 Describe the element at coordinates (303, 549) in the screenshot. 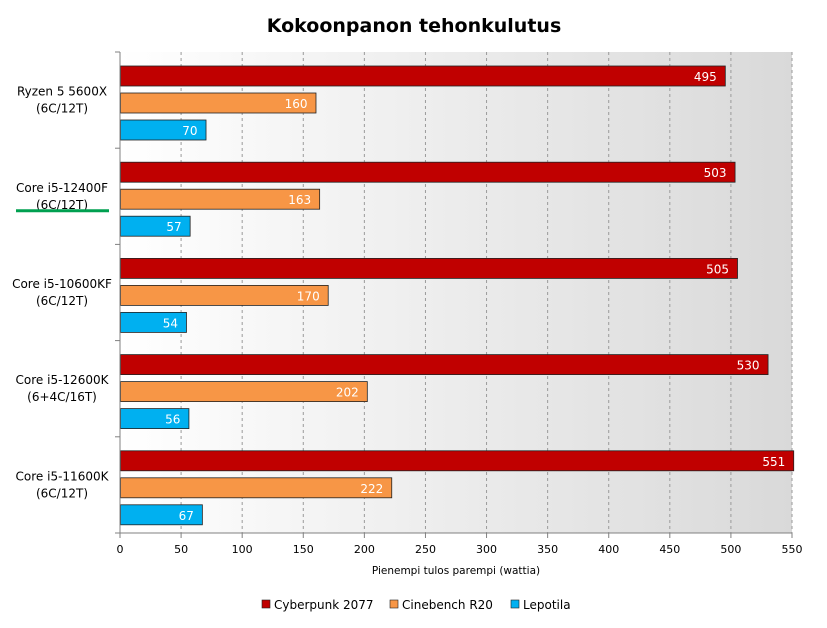

I see `x-tick-label: 150` at that location.